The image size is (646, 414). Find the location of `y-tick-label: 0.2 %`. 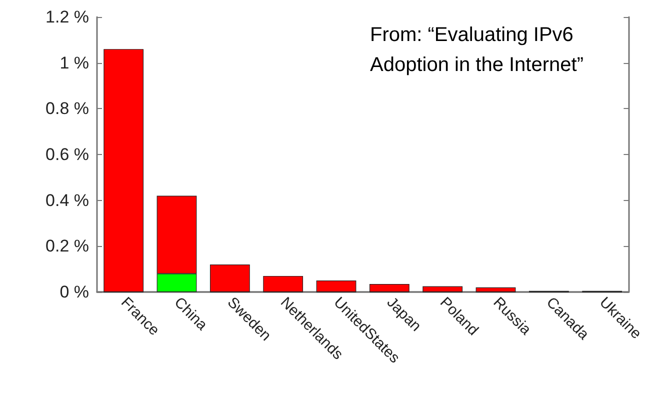

y-tick-label: 0.2 % is located at coordinates (67, 246).